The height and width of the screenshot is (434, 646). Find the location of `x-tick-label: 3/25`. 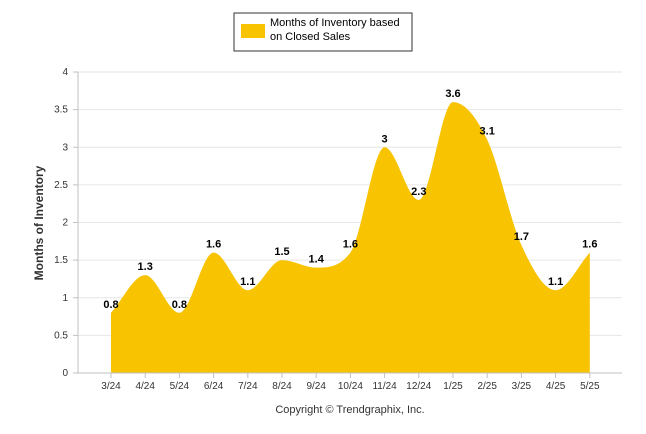

x-tick-label: 3/25 is located at coordinates (522, 386).